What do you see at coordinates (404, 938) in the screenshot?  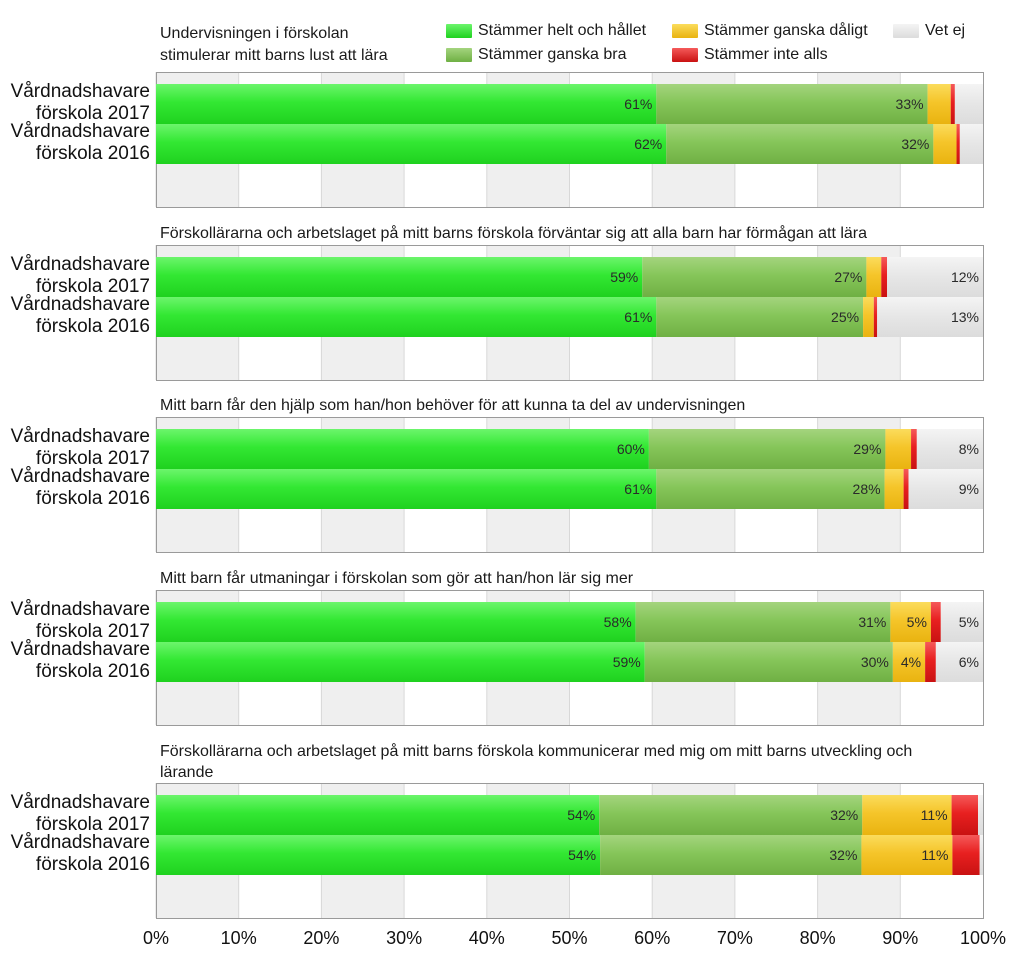 I see `x-tick-label: 30%` at bounding box center [404, 938].